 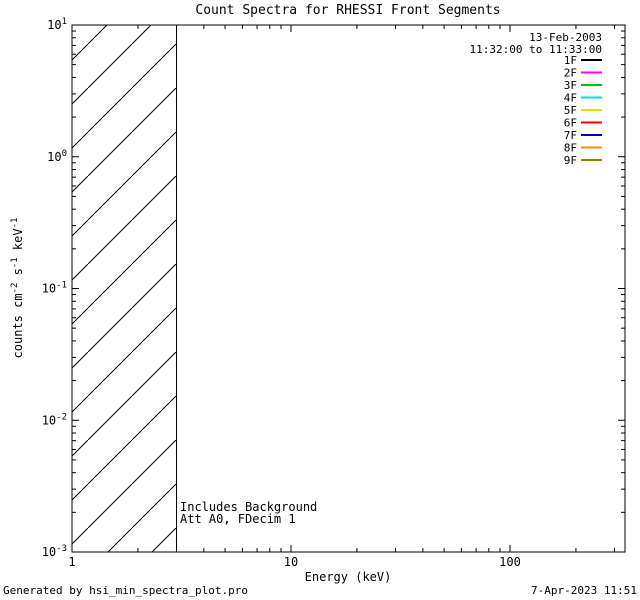 I want to click on x-tick-label: 100, so click(x=510, y=562).